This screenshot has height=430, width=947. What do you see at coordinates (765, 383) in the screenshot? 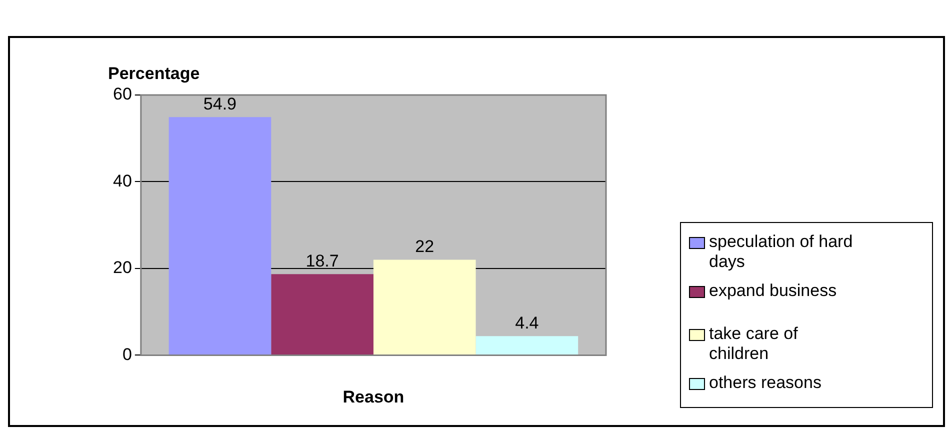
I see `legend-label: others reasons` at bounding box center [765, 383].